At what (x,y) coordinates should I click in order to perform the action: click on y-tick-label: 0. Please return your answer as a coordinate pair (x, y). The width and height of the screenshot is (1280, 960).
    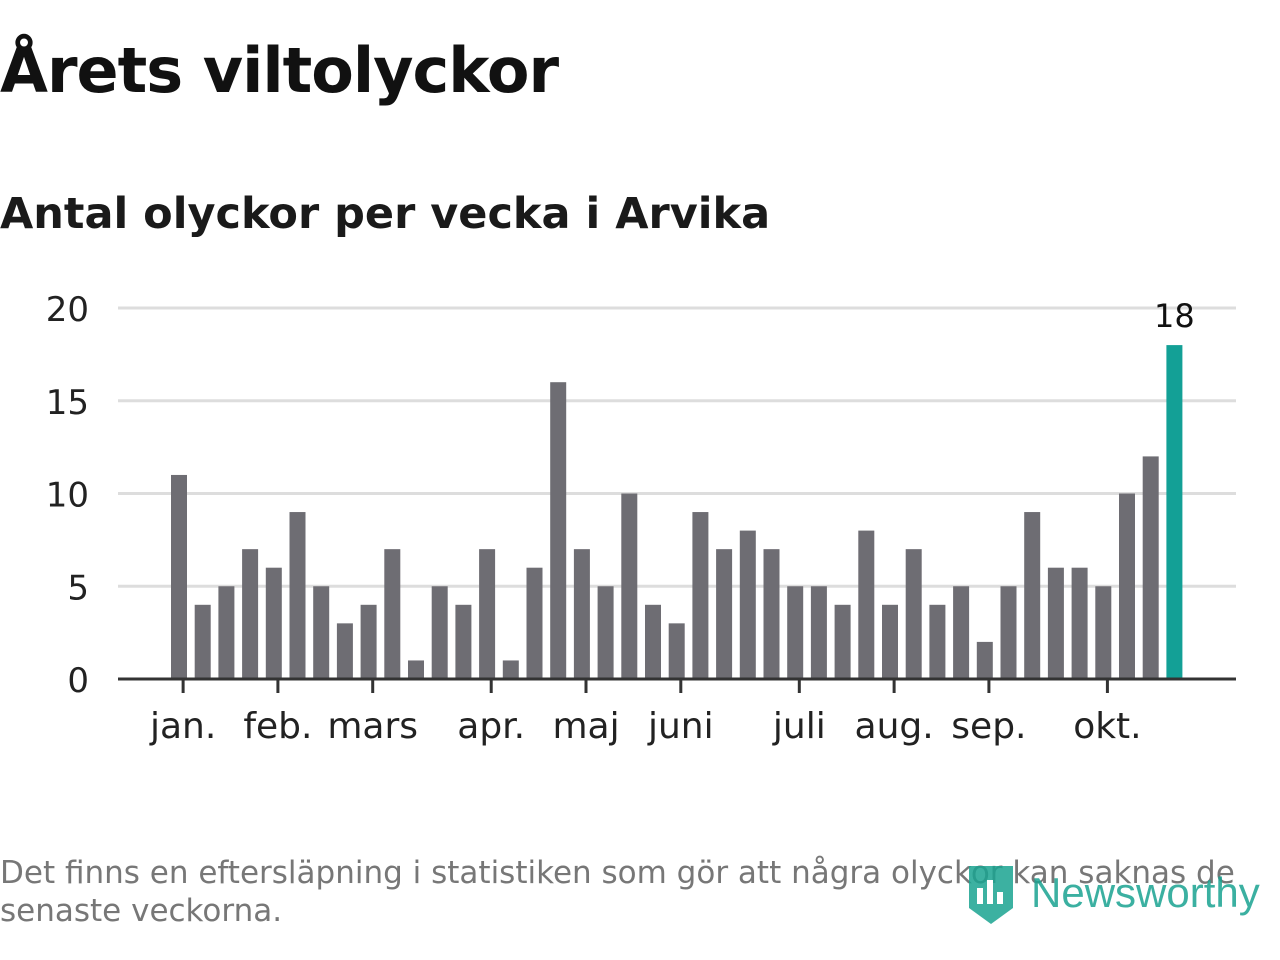
    Looking at the image, I should click on (78, 681).